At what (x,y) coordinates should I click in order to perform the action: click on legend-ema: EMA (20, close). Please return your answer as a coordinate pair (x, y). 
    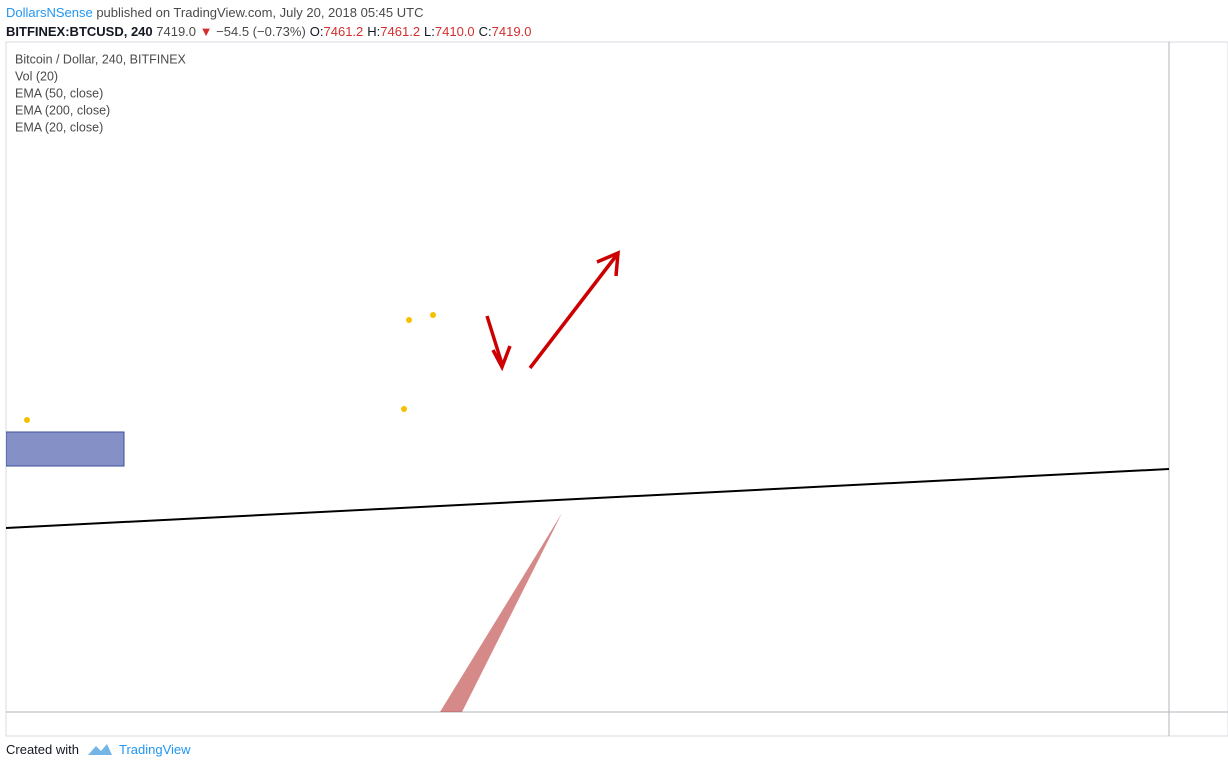
    Looking at the image, I should click on (59, 127).